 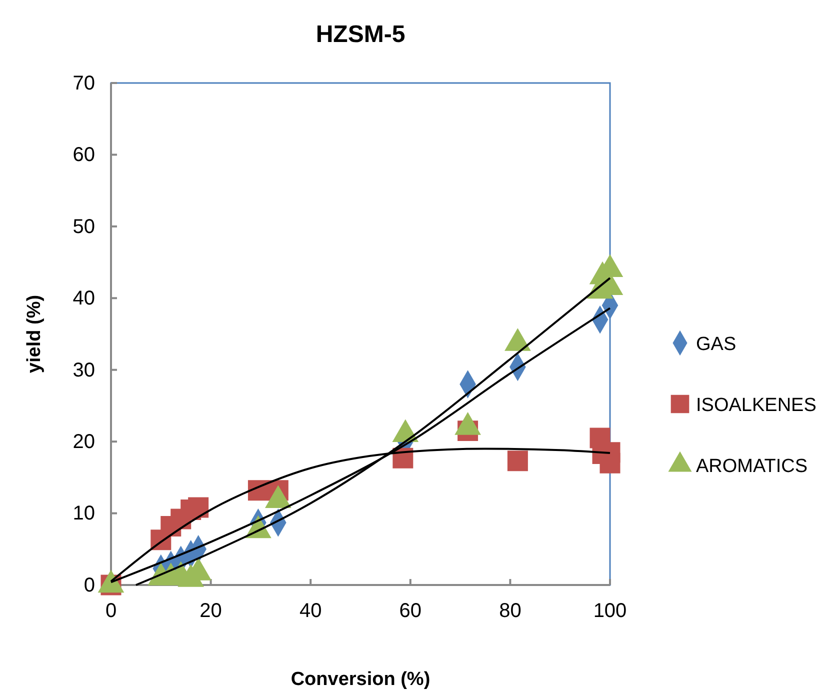 I want to click on y-tick-label: 0, so click(x=89, y=585).